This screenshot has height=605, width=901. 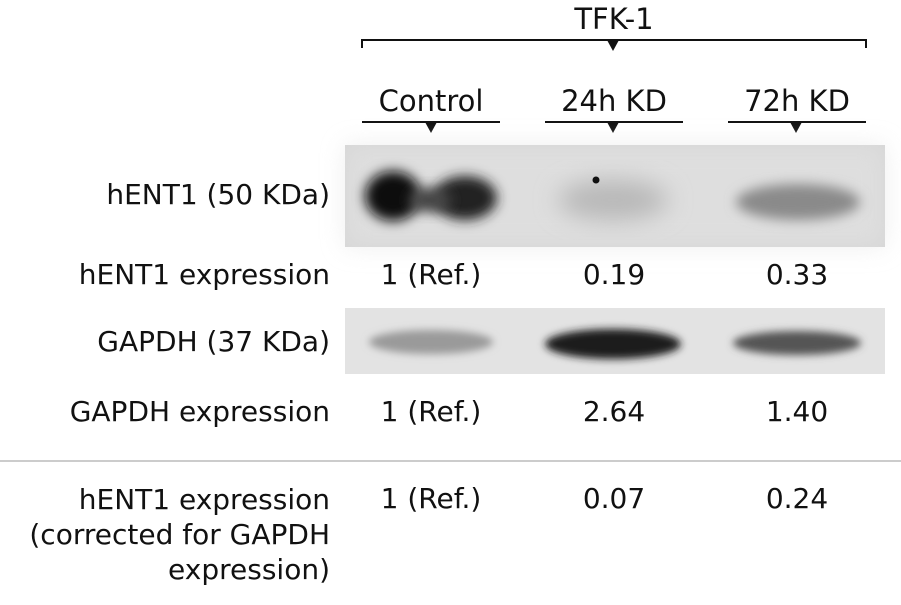 I want to click on hent1-value-24h: 0.19, so click(x=614, y=274).